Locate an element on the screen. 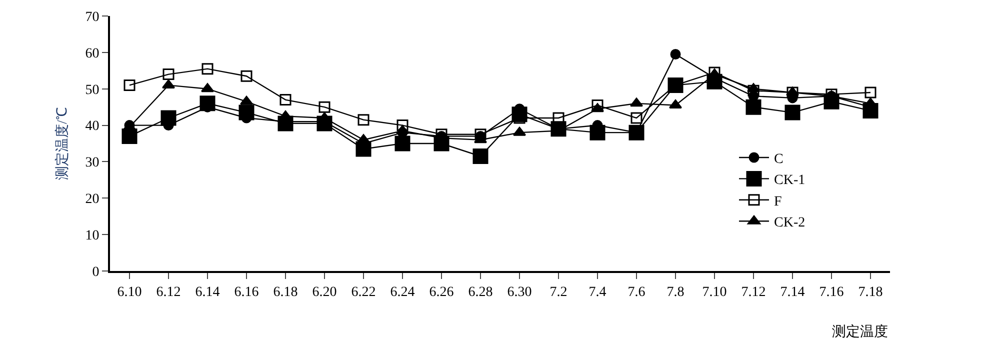 The width and height of the screenshot is (1000, 341). x-tick-label: 7.2 is located at coordinates (559, 292).